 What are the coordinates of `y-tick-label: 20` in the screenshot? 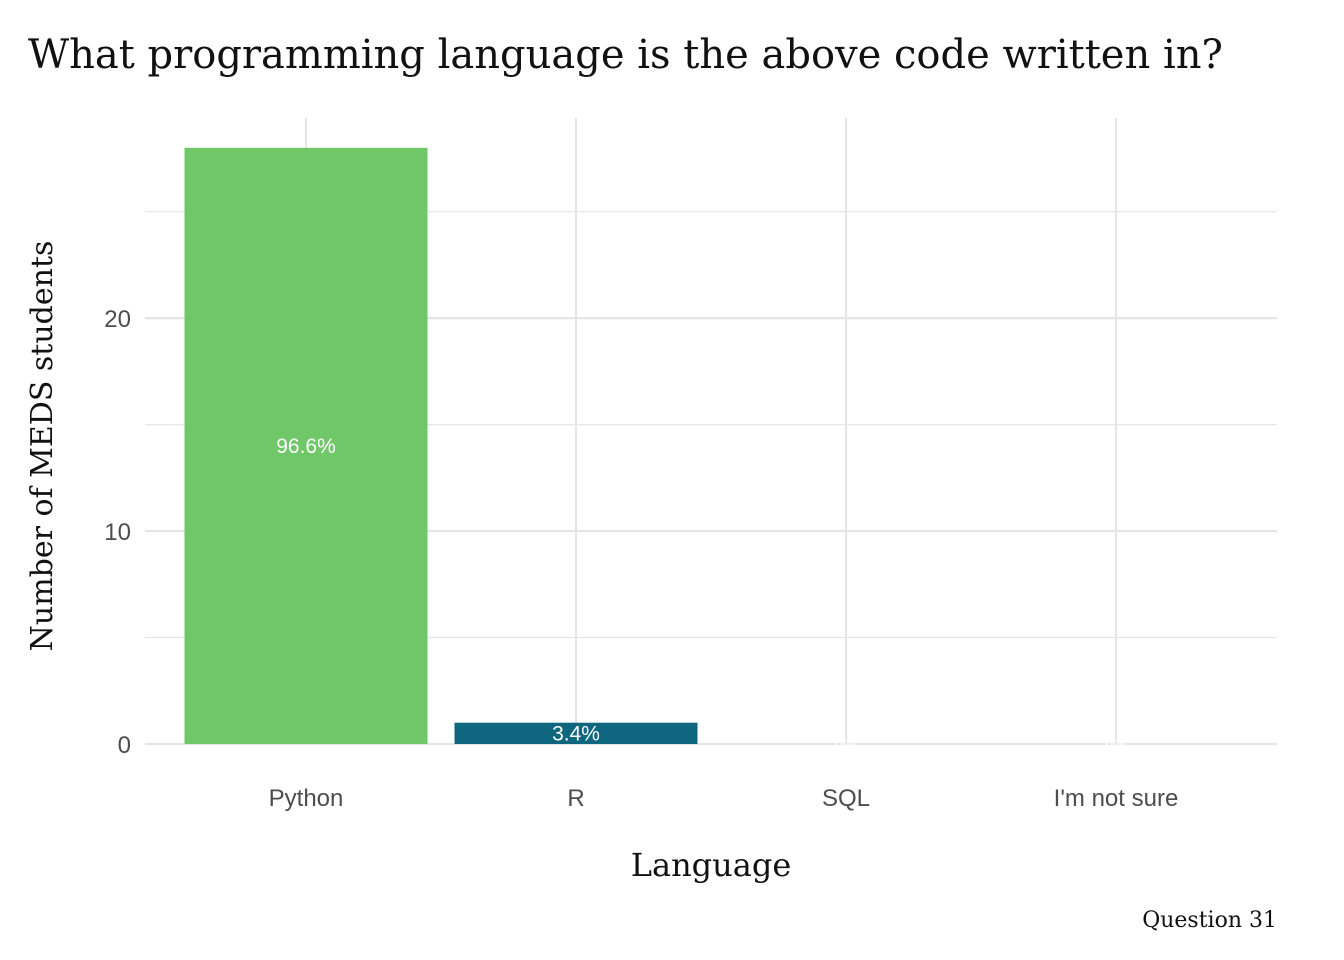 It's located at (117, 319).